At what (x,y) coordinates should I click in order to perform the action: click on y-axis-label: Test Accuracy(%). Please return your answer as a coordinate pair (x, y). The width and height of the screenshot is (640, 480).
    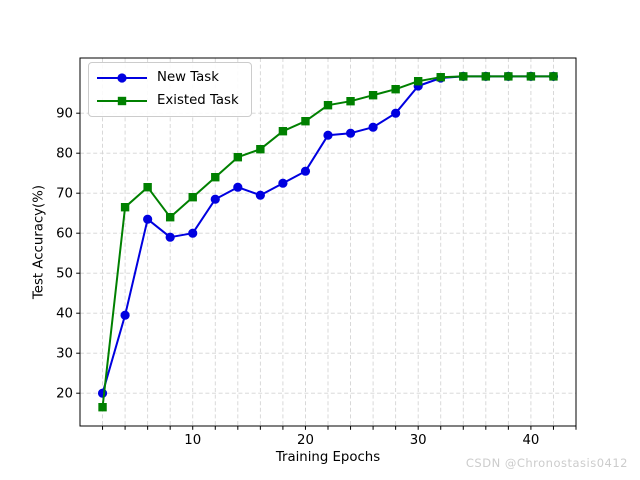
    Looking at the image, I should click on (39, 242).